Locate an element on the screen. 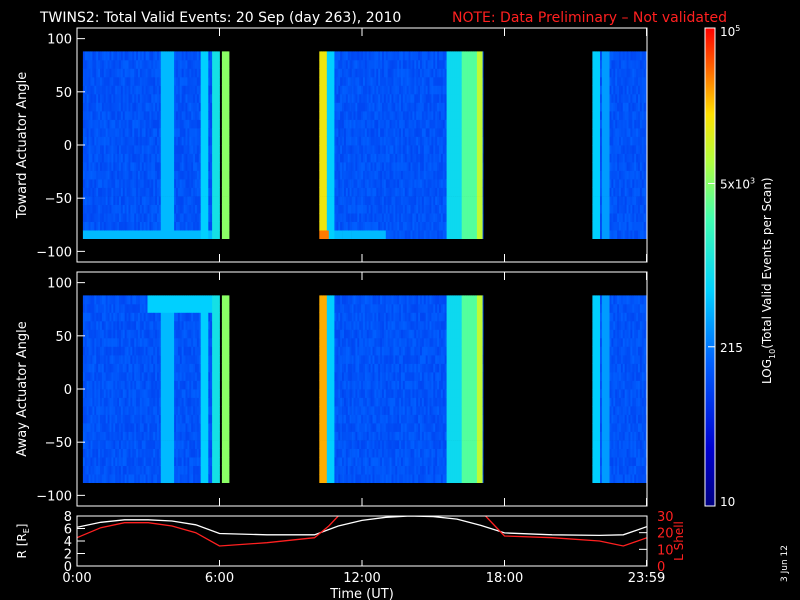 The width and height of the screenshot is (800, 600). panel0-ylabel: Toward Actuator Angle is located at coordinates (22, 145).